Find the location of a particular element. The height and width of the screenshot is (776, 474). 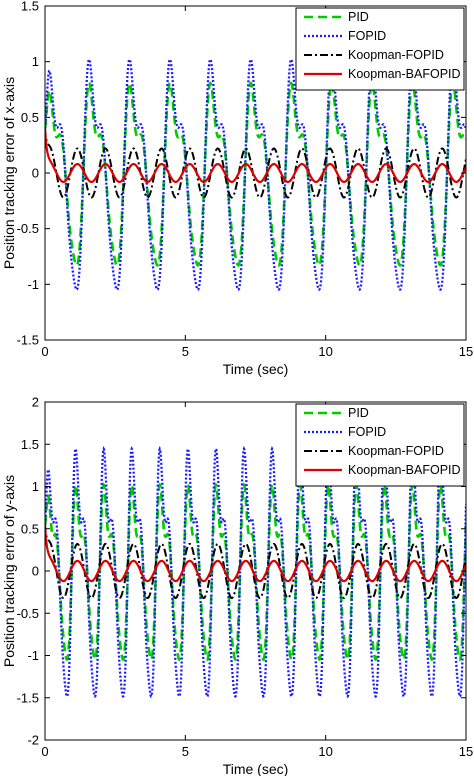

y-tick-label: 2 is located at coordinates (35, 402).